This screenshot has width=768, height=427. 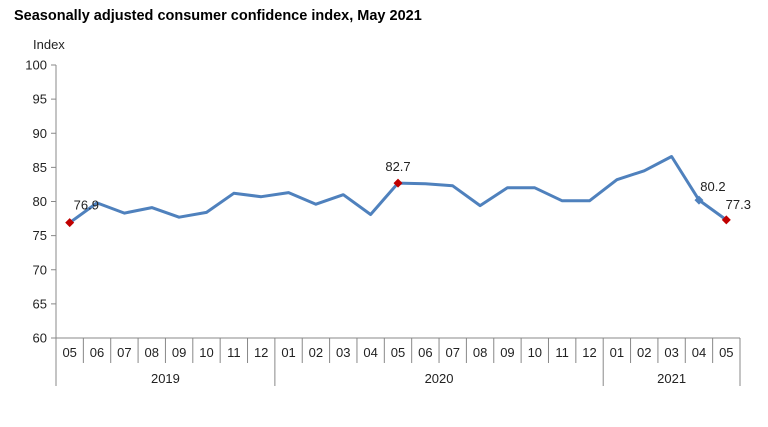 What do you see at coordinates (397, 166) in the screenshot?
I see `data-label: 82.7` at bounding box center [397, 166].